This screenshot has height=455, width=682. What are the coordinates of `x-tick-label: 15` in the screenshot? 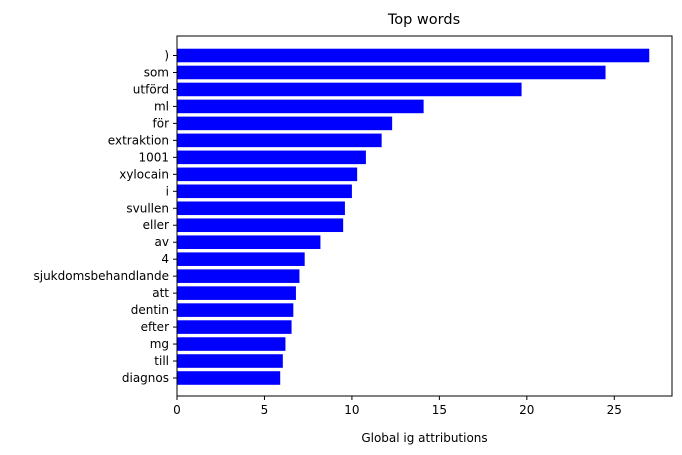 It's located at (439, 410).